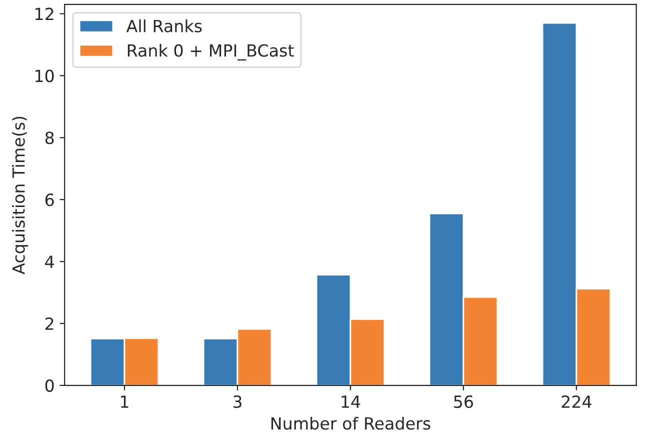 The width and height of the screenshot is (646, 443). I want to click on y-tick-label: 2, so click(49, 323).